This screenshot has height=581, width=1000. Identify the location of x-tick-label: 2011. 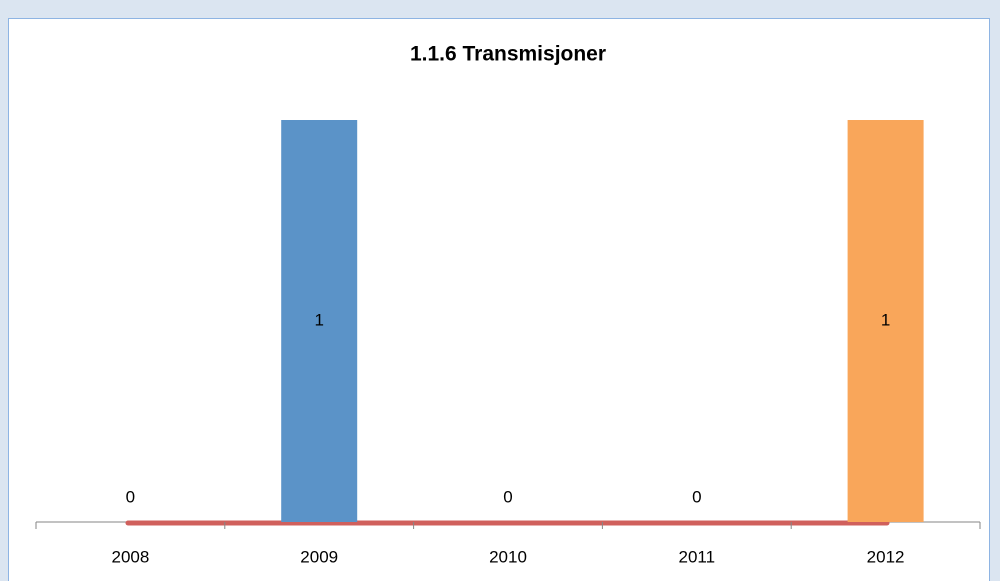
(697, 556).